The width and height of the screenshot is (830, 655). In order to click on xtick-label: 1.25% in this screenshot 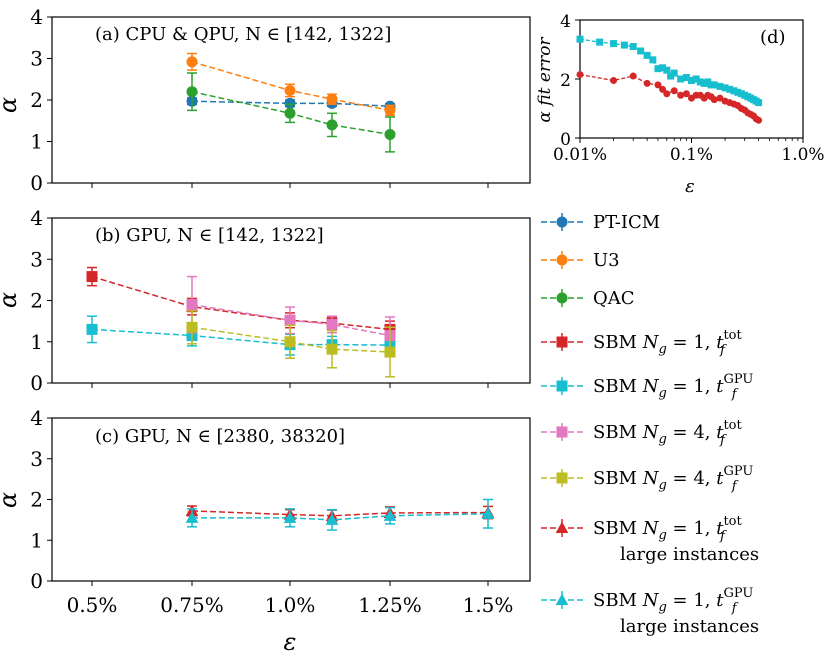, I will do `click(390, 605)`.